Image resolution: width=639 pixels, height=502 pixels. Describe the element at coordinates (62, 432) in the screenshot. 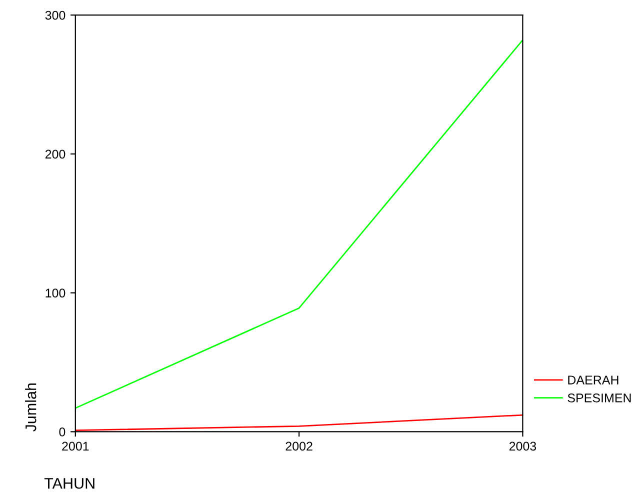

I see `y-tick-label: 0` at that location.